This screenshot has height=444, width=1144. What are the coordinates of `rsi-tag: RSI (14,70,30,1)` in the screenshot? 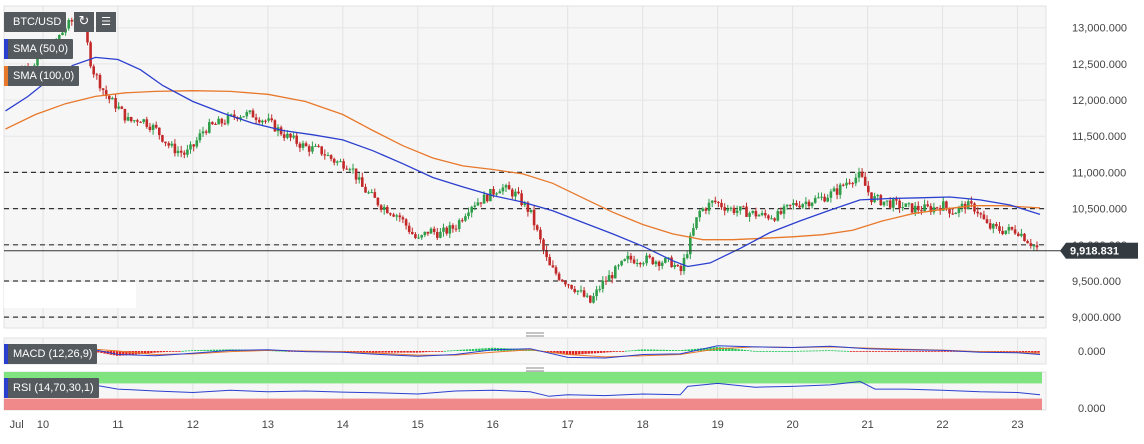 It's located at (51, 388).